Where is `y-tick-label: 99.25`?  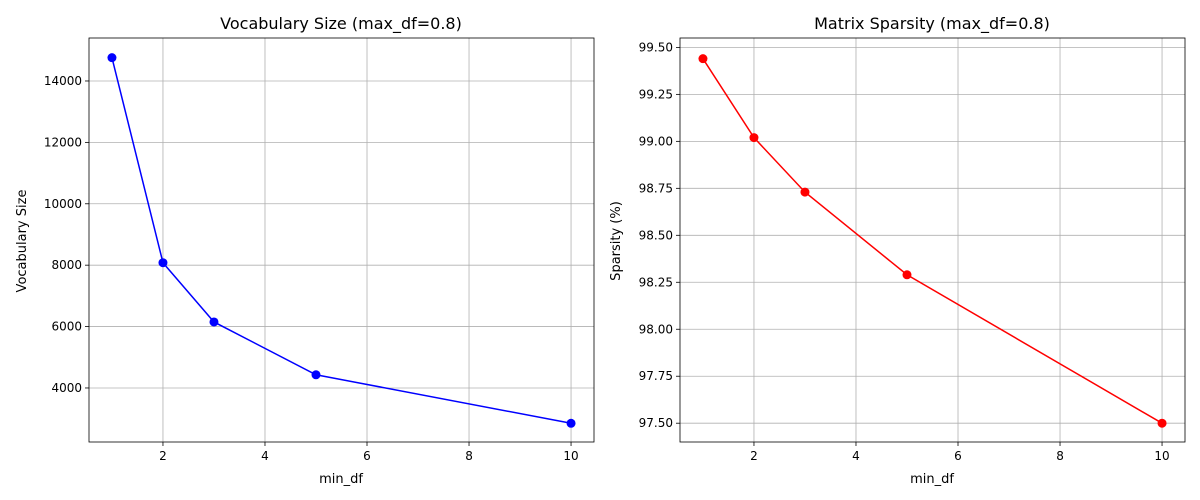
y-tick-label: 99.25 is located at coordinates (656, 94).